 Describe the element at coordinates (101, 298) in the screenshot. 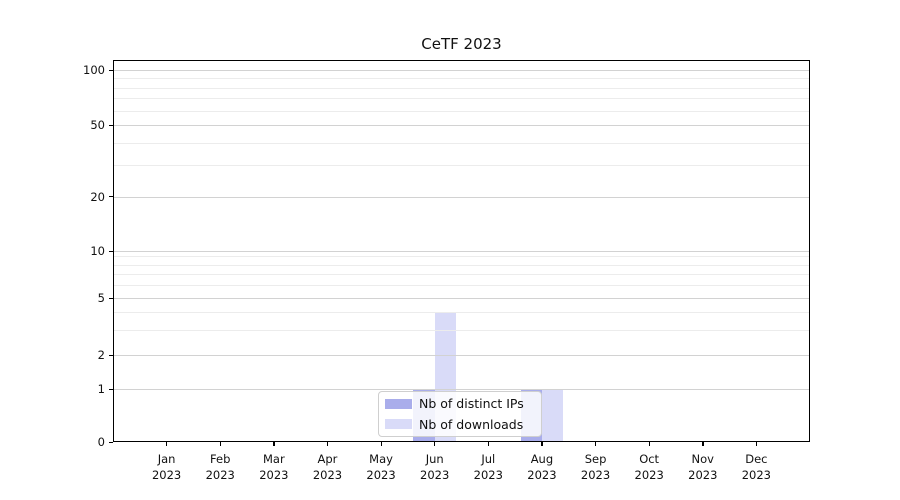

I see `y-tick-label: 5` at that location.